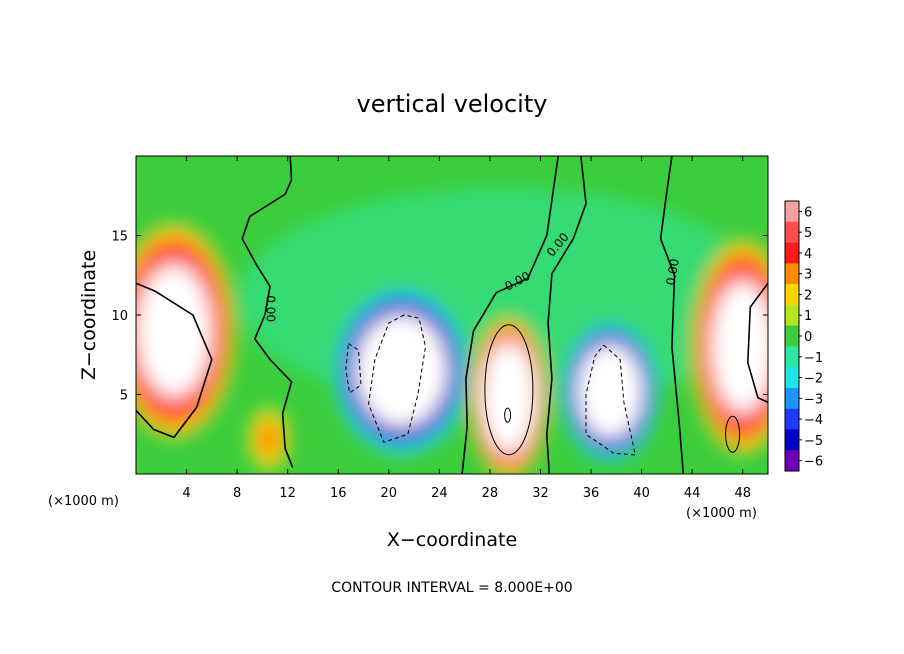  Describe the element at coordinates (490, 493) in the screenshot. I see `x-tick-label: 28` at that location.